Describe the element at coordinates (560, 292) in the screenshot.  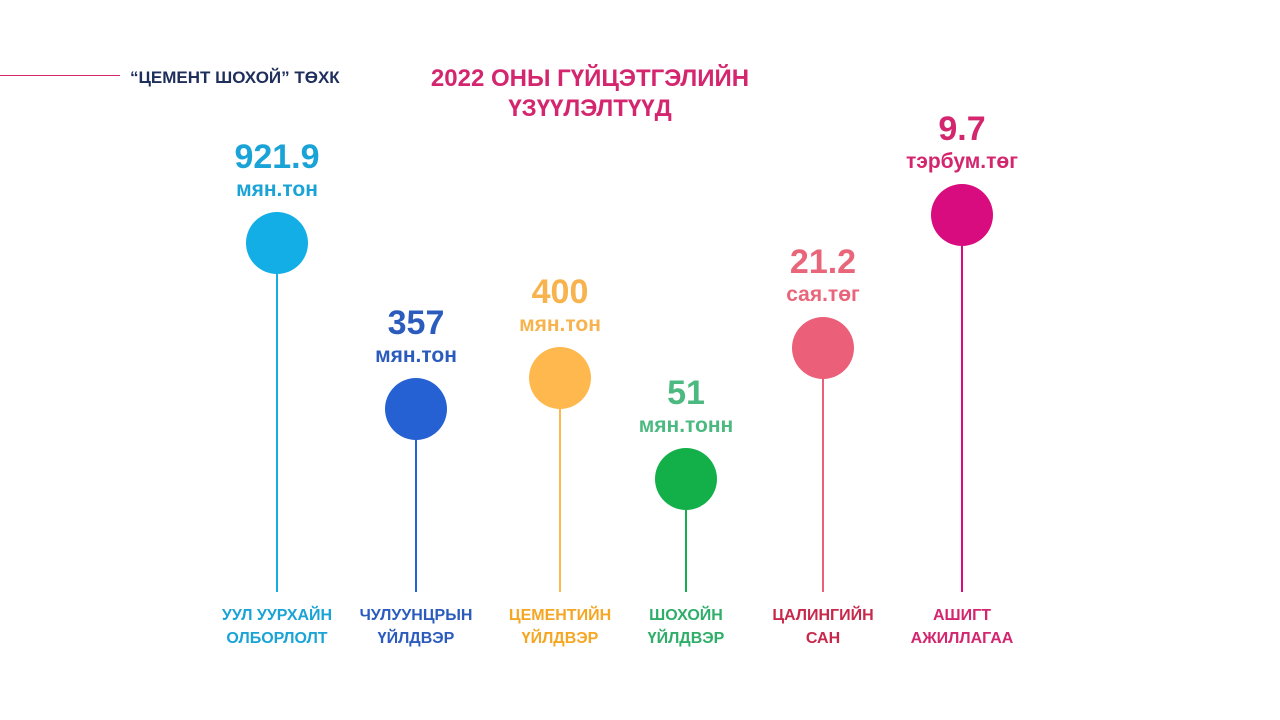
I see `value-label: 400` at that location.